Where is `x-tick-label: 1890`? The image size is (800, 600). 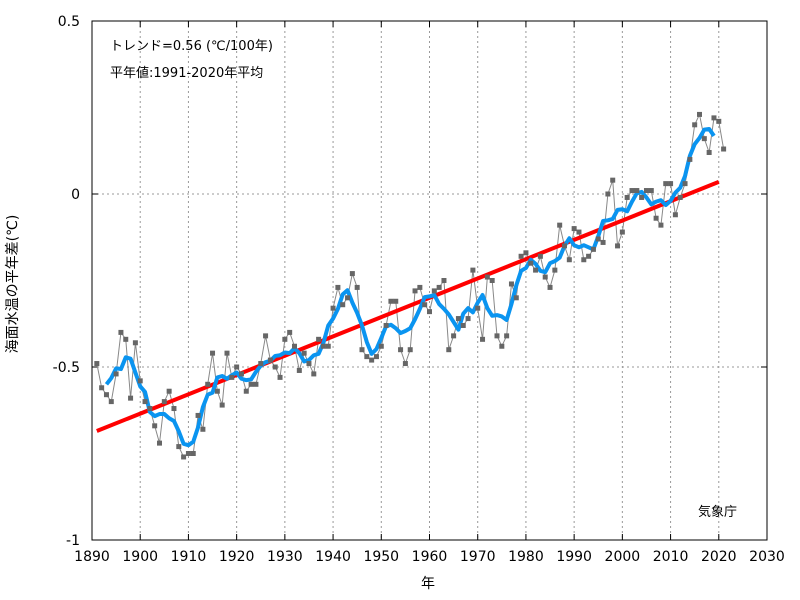
x-tick-label: 1890 is located at coordinates (92, 557).